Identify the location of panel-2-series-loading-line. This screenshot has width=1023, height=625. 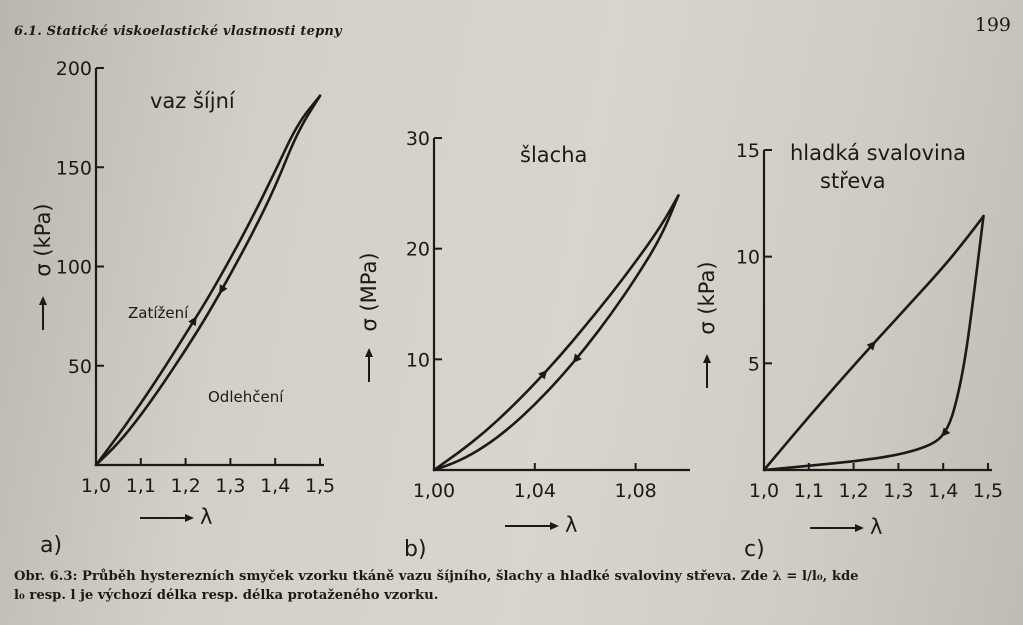
(556, 333).